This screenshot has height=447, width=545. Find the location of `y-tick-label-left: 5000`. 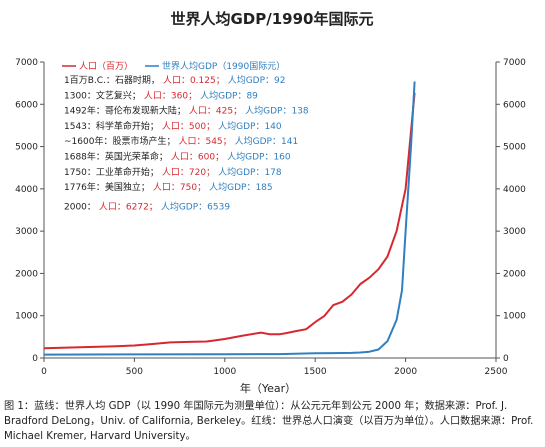

y-tick-label-left: 5000 is located at coordinates (26, 148).